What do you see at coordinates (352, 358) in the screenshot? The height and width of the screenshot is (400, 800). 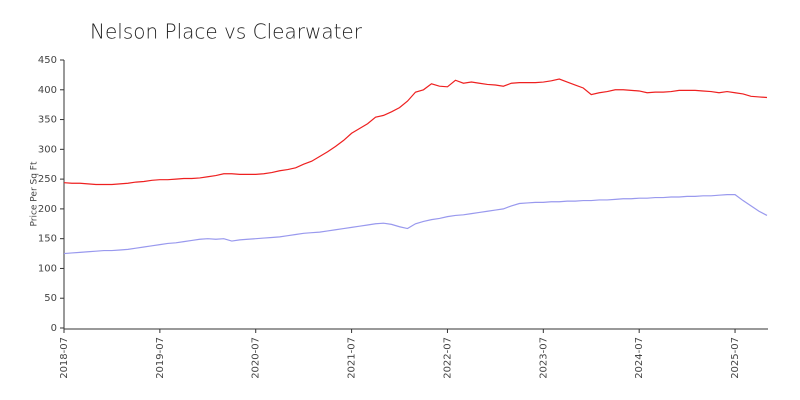 I see `x-tick-label: 2021-07` at bounding box center [352, 358].